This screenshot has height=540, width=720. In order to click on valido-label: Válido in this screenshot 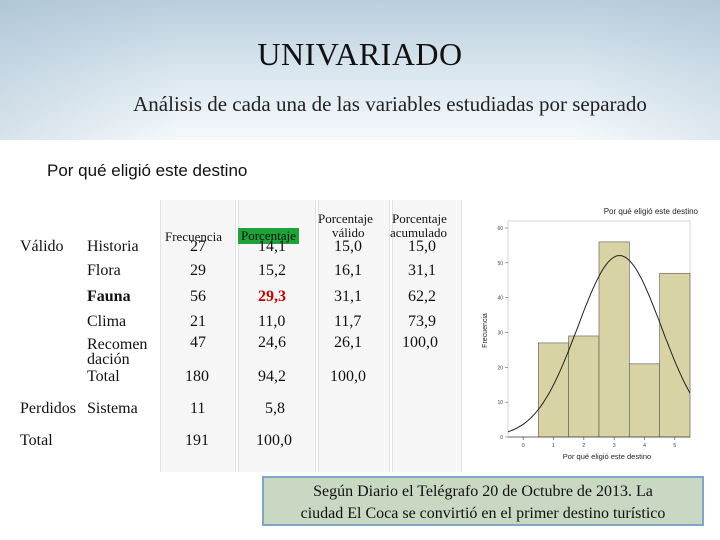, I will do `click(42, 246)`.